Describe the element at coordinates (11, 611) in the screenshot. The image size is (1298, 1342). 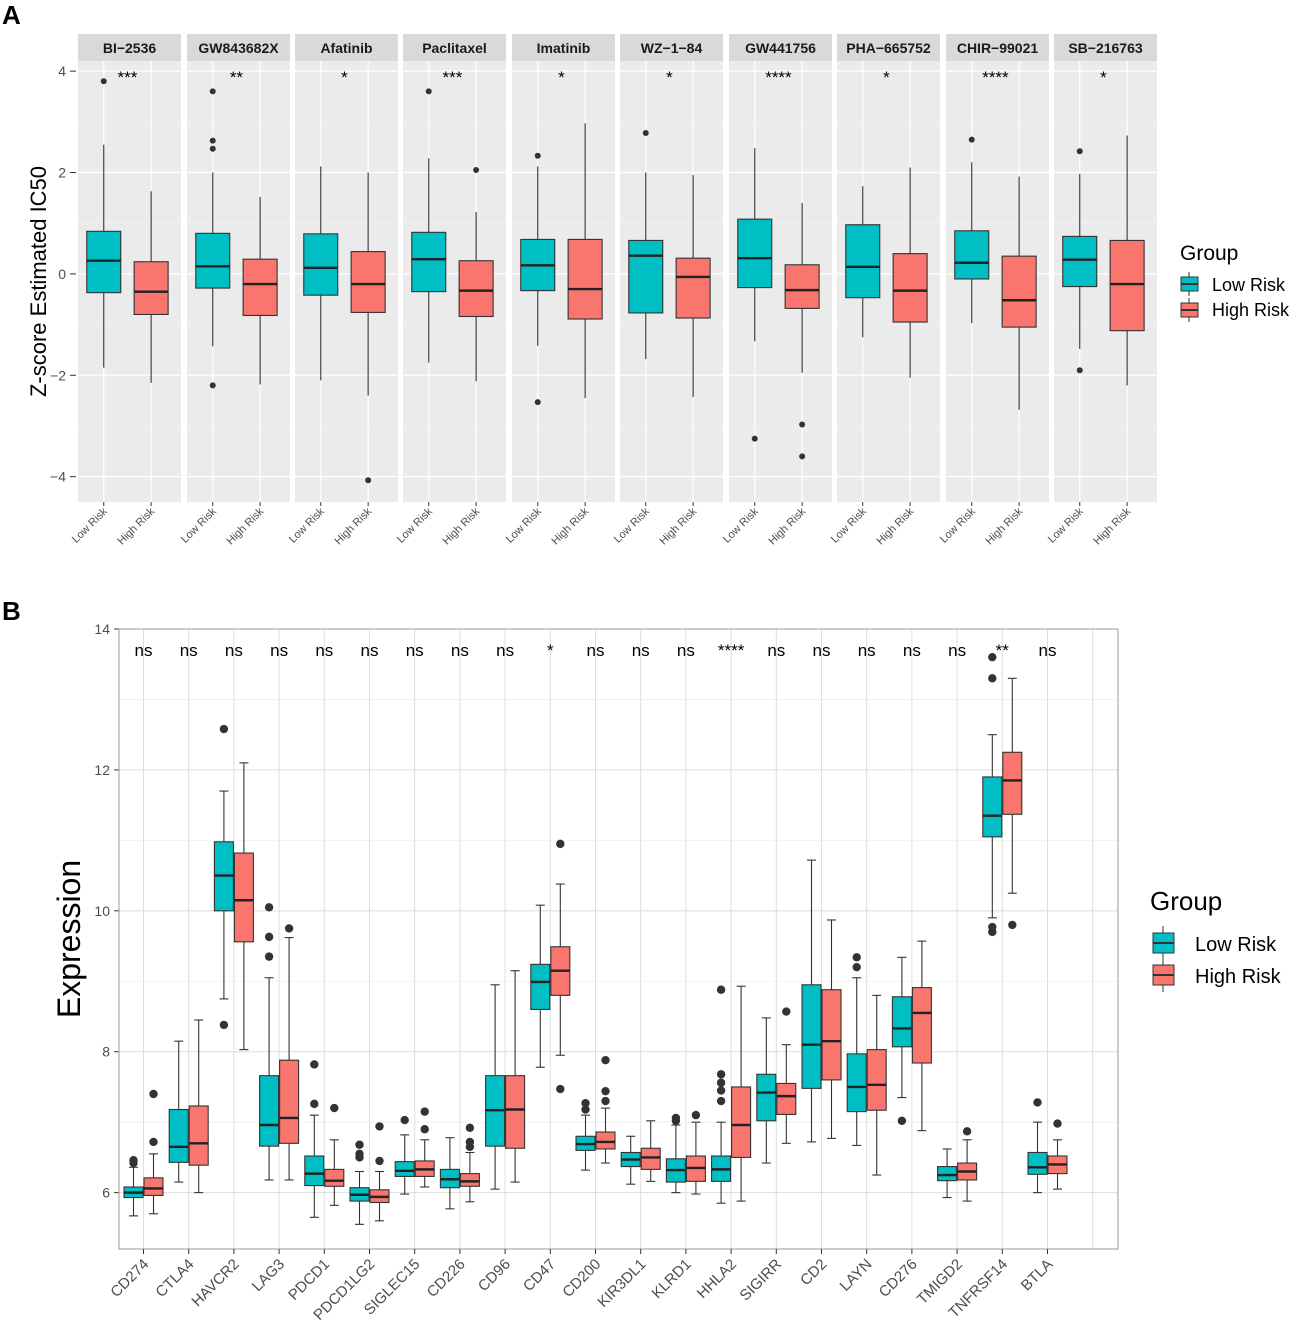
I see `panel-b-label: B` at that location.